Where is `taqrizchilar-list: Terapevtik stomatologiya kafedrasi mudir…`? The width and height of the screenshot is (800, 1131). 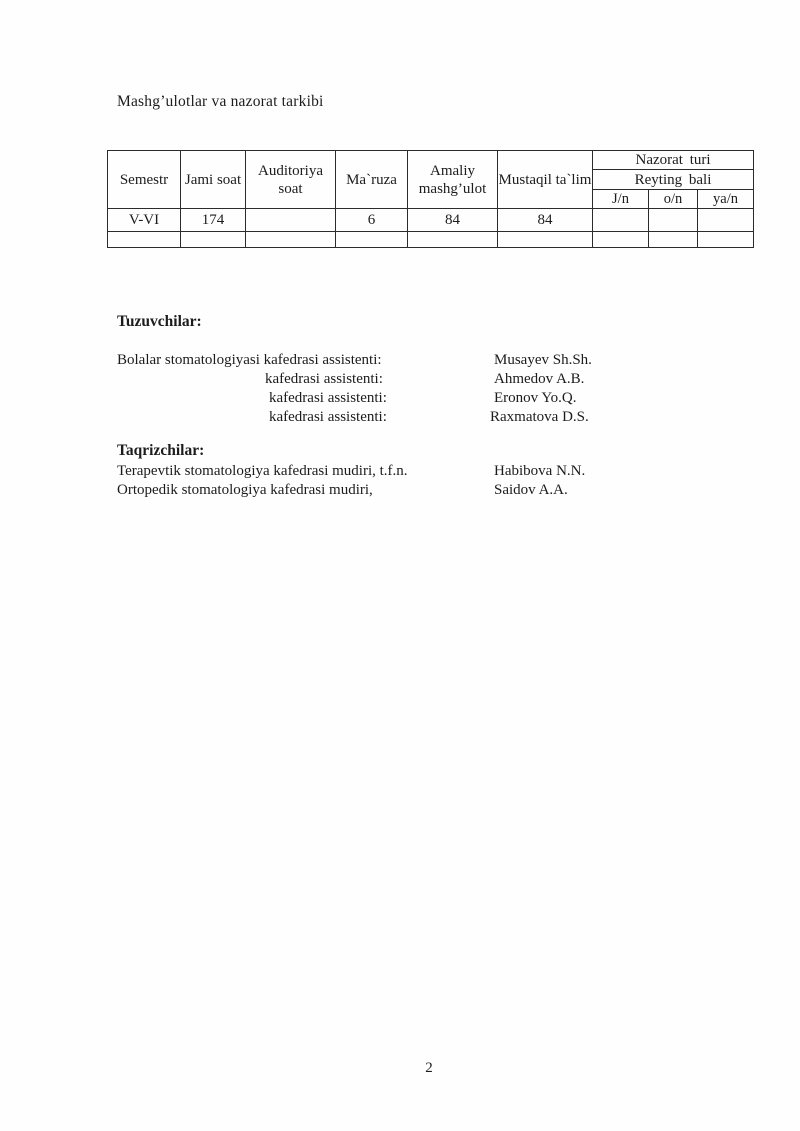
taqrizchilar-list: Terapevtik stomatologiya kafedrasi mudir… is located at coordinates (427, 481).